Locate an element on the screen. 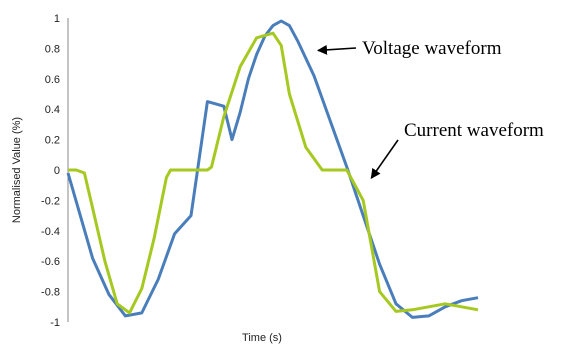  current-annotation-arrow is located at coordinates (384, 159).